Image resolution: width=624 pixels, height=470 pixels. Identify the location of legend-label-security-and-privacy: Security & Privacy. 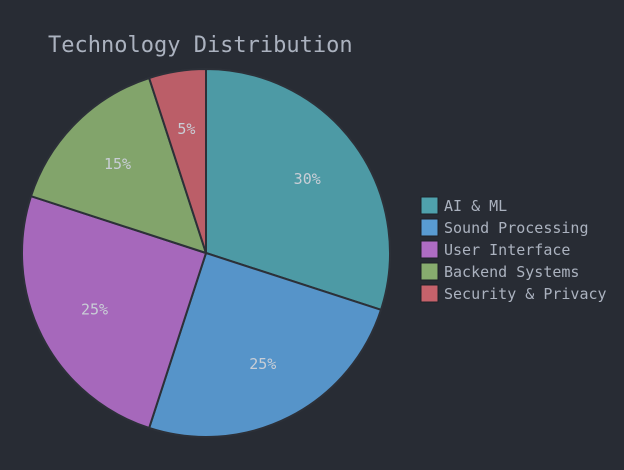
(525, 294).